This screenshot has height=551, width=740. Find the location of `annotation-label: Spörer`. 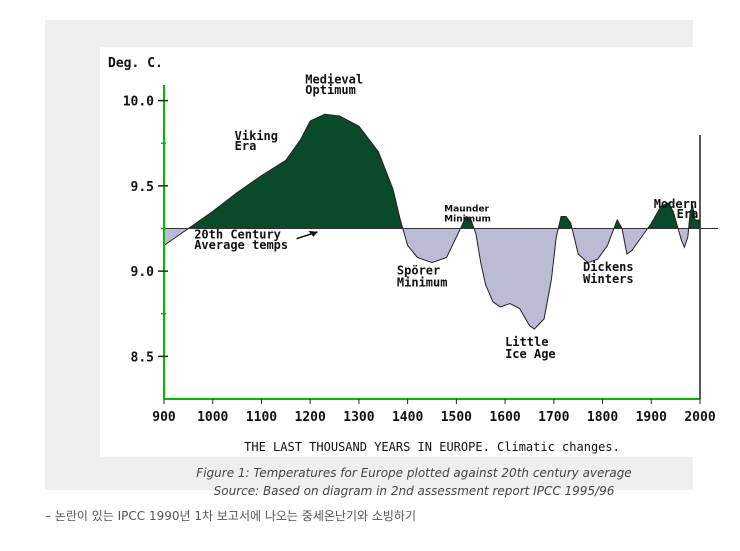

annotation-label: Spörer is located at coordinates (418, 271).